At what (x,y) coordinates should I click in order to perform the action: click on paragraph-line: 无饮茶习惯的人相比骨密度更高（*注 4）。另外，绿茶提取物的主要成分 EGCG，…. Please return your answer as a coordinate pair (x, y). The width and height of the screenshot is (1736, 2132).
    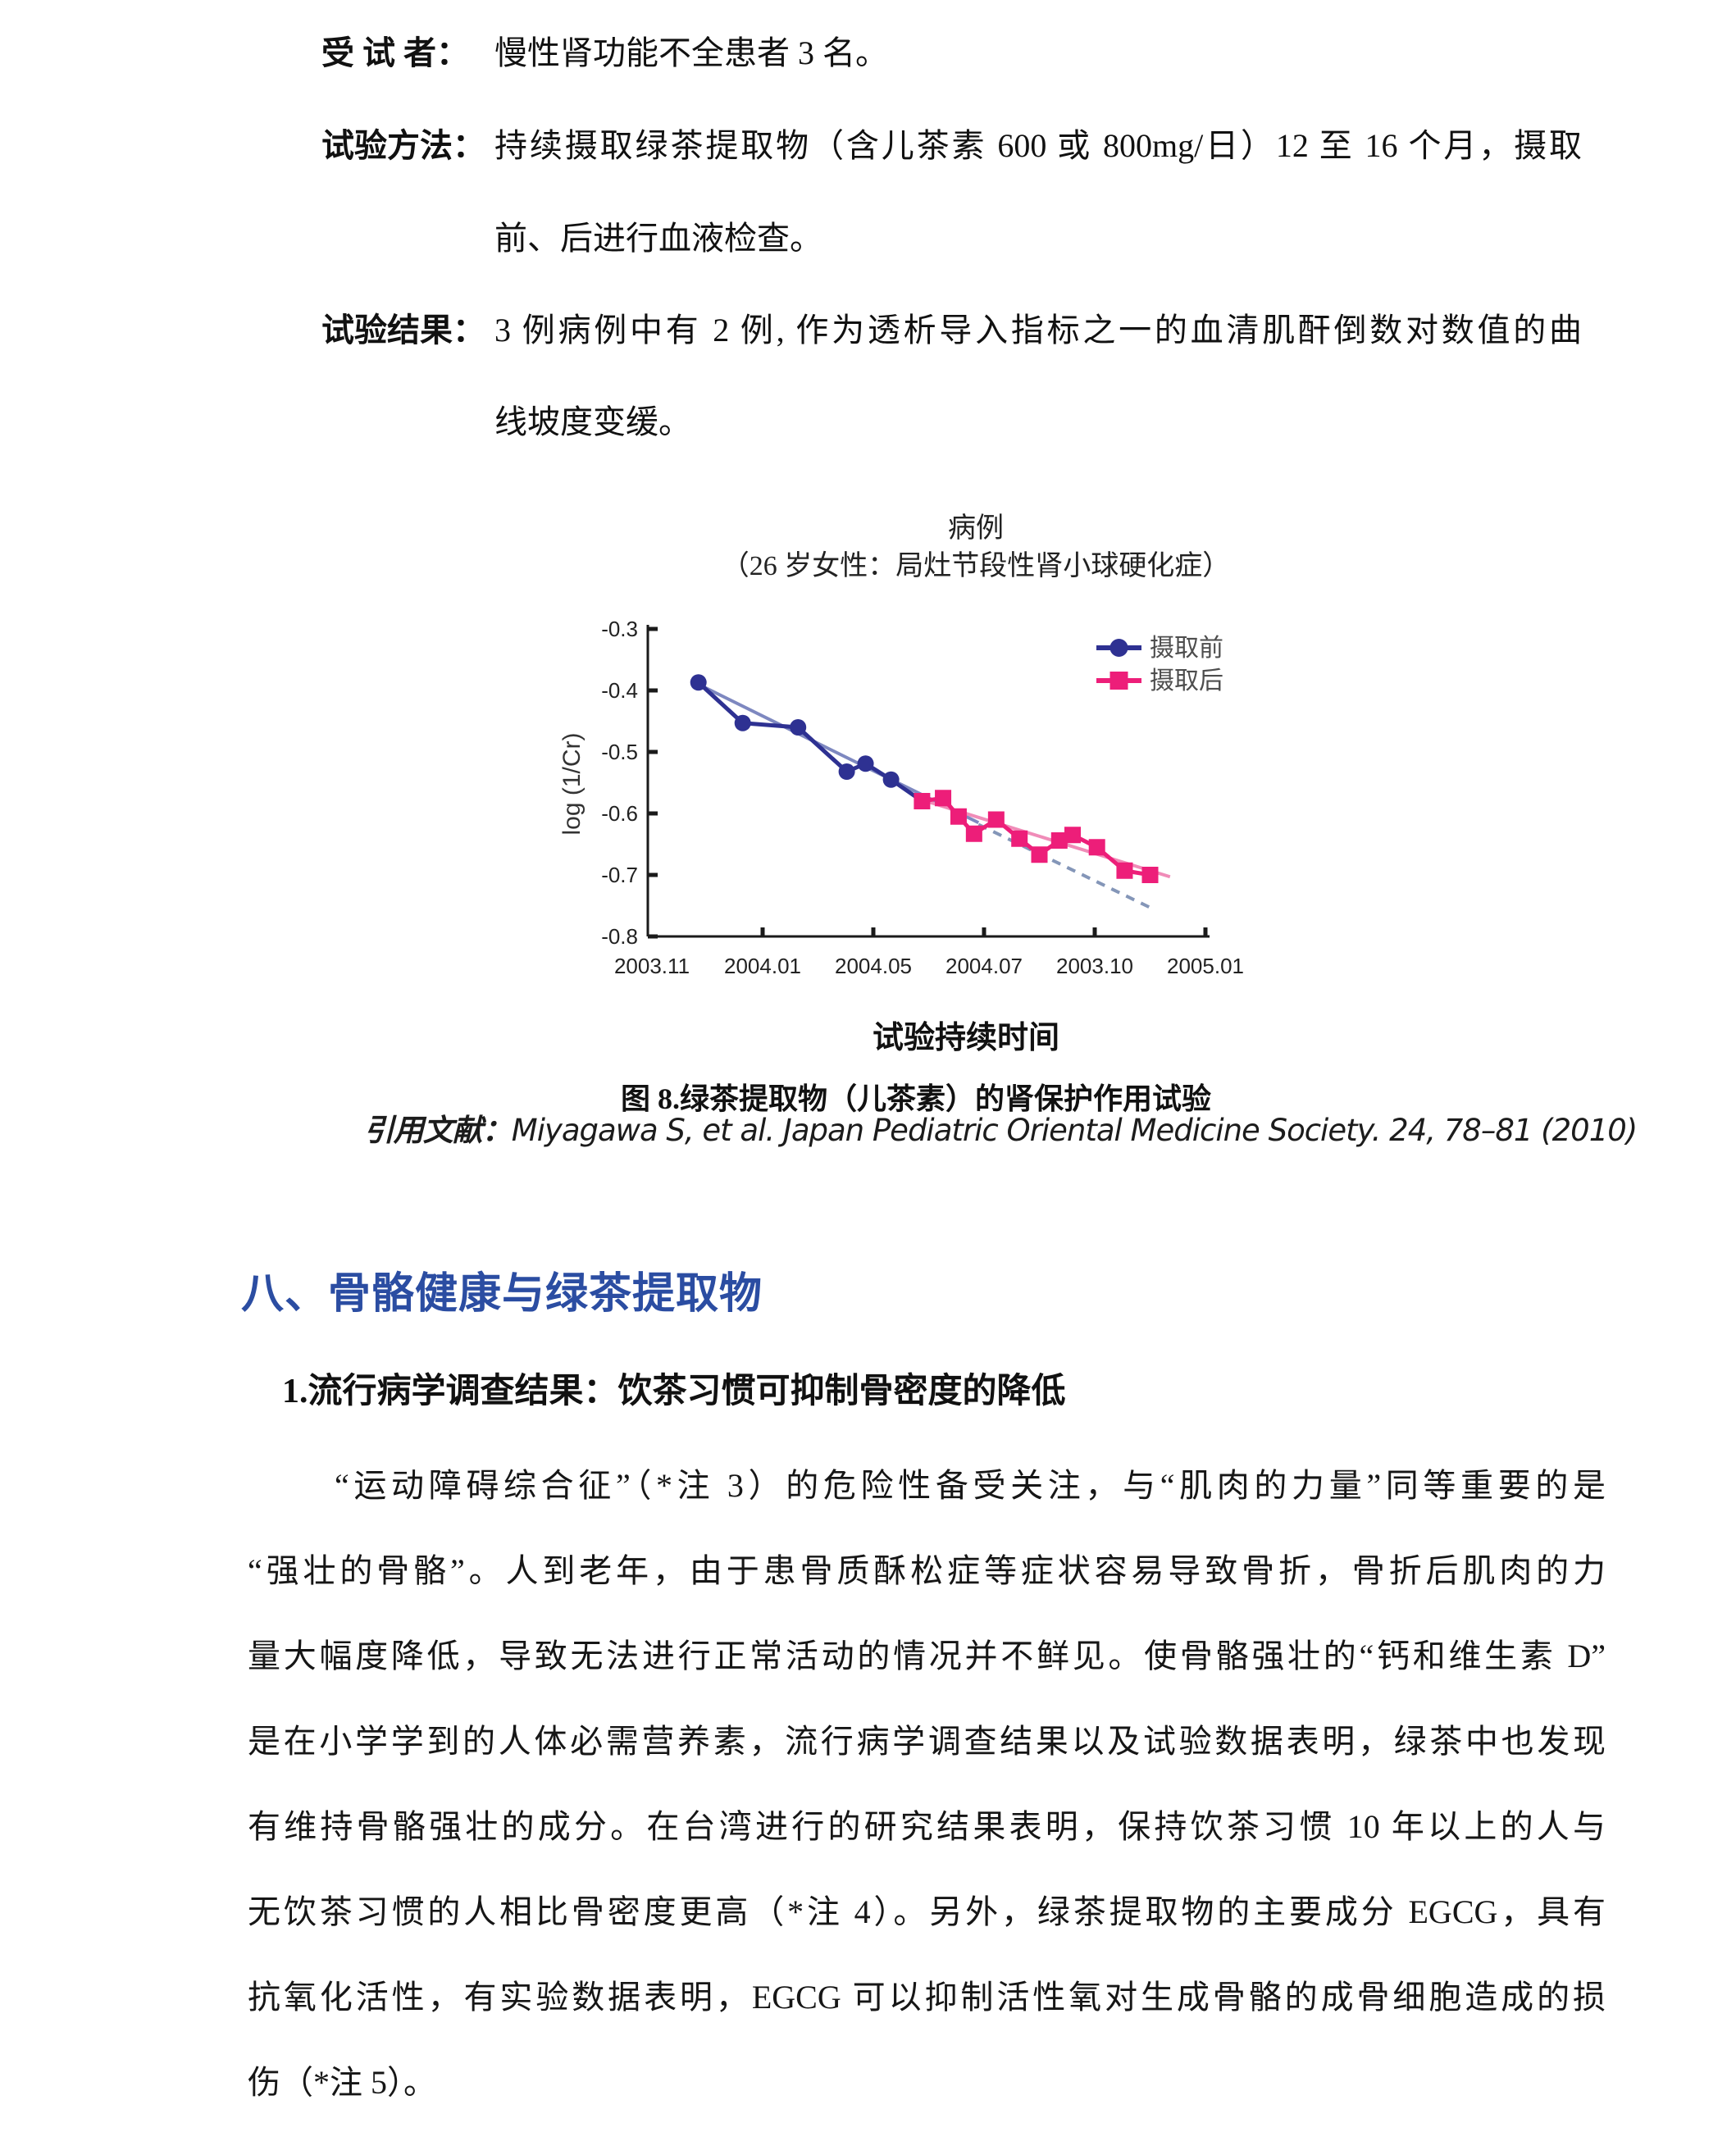
    Looking at the image, I should click on (927, 1911).